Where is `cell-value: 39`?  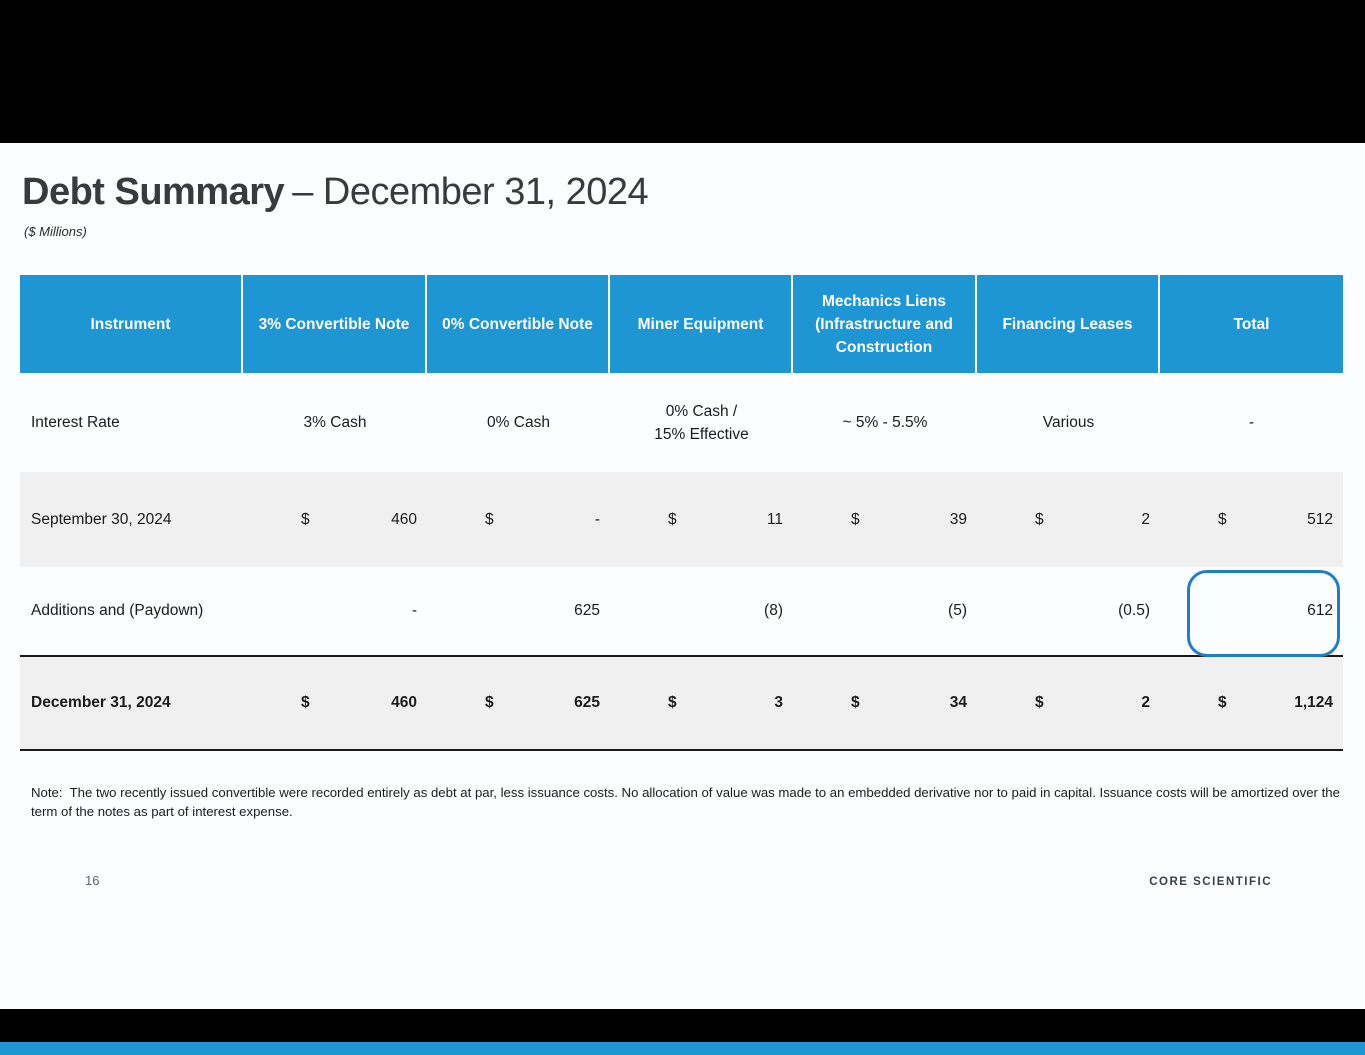 cell-value: 39 is located at coordinates (958, 519).